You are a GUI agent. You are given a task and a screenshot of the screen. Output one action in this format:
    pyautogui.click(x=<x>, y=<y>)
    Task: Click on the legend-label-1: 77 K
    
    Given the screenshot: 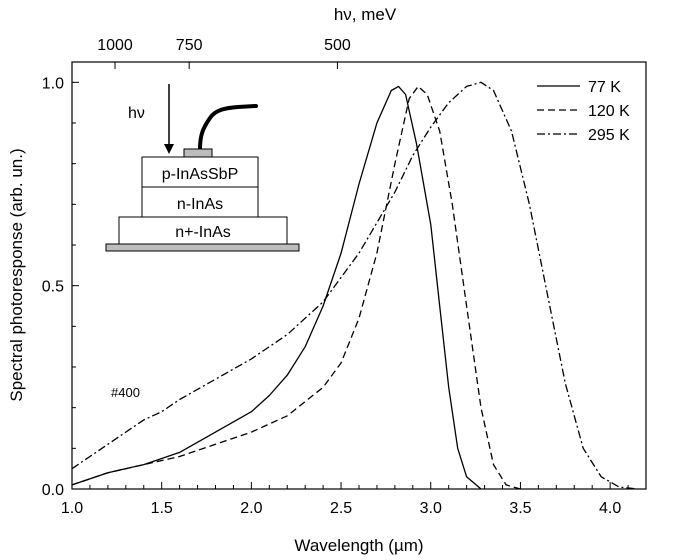 What is the action you would take?
    pyautogui.click(x=604, y=87)
    